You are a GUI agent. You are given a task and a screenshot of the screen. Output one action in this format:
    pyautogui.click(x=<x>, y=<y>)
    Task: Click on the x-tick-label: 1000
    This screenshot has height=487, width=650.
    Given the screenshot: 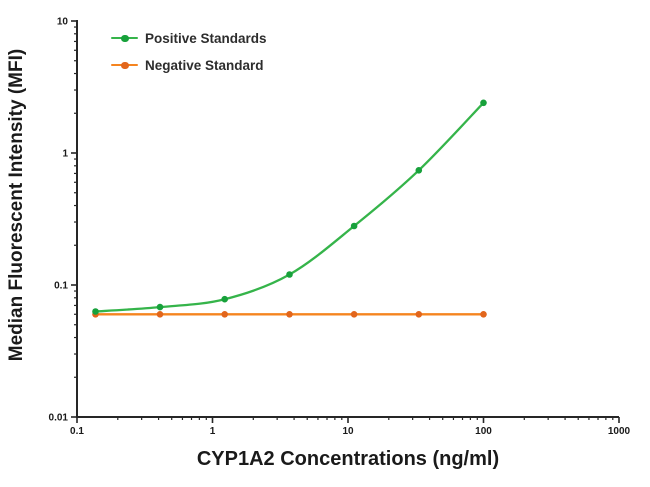 What is the action you would take?
    pyautogui.click(x=619, y=431)
    